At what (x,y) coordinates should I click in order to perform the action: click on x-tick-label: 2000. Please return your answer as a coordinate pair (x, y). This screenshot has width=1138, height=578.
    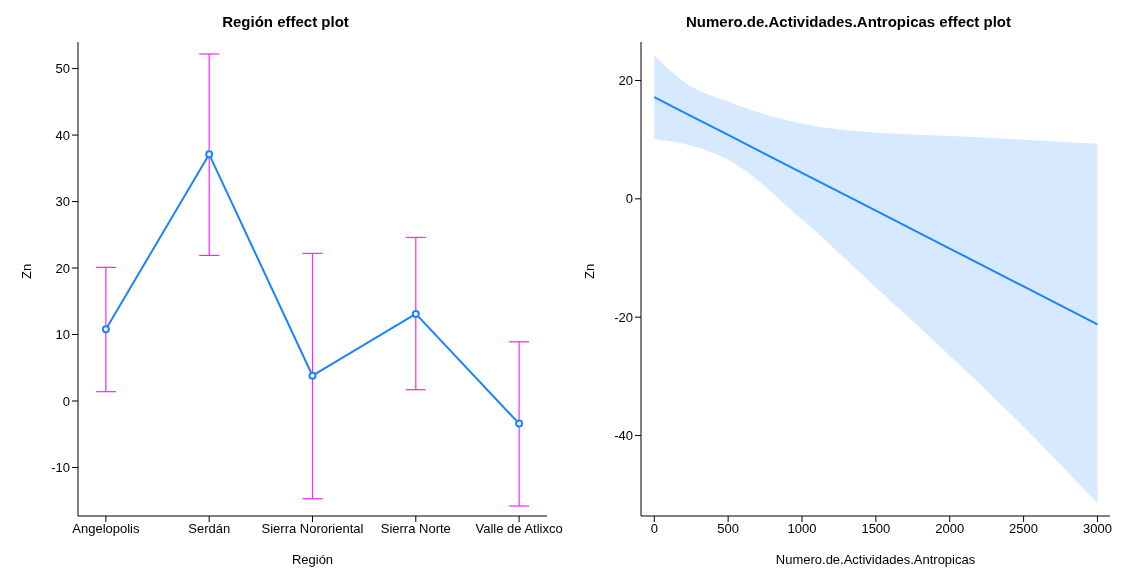
    Looking at the image, I should click on (950, 529).